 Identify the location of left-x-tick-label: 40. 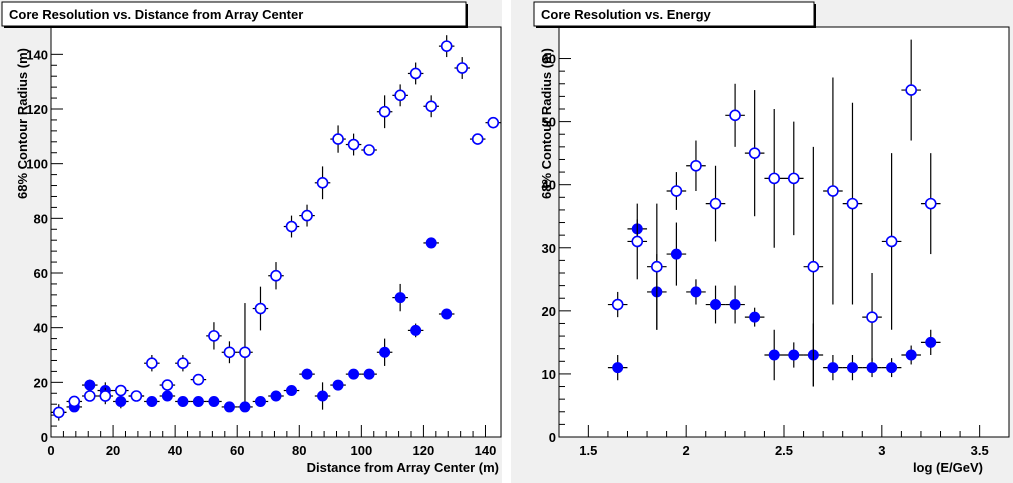
(175, 450).